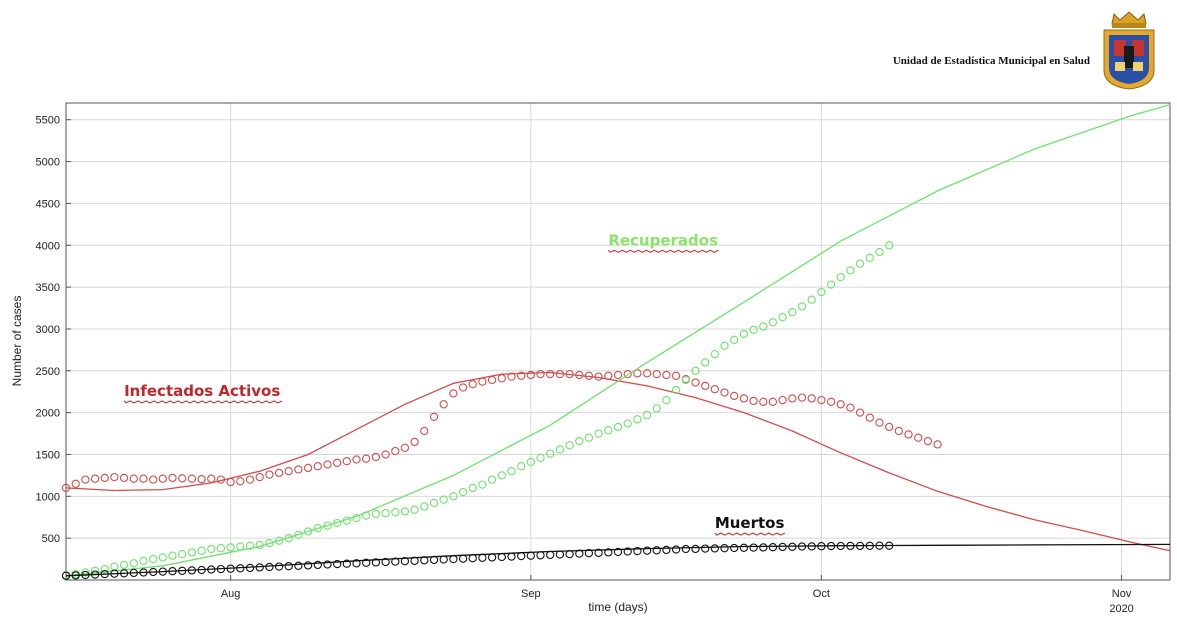  Describe the element at coordinates (750, 523) in the screenshot. I see `annotation-label: Muertos` at that location.